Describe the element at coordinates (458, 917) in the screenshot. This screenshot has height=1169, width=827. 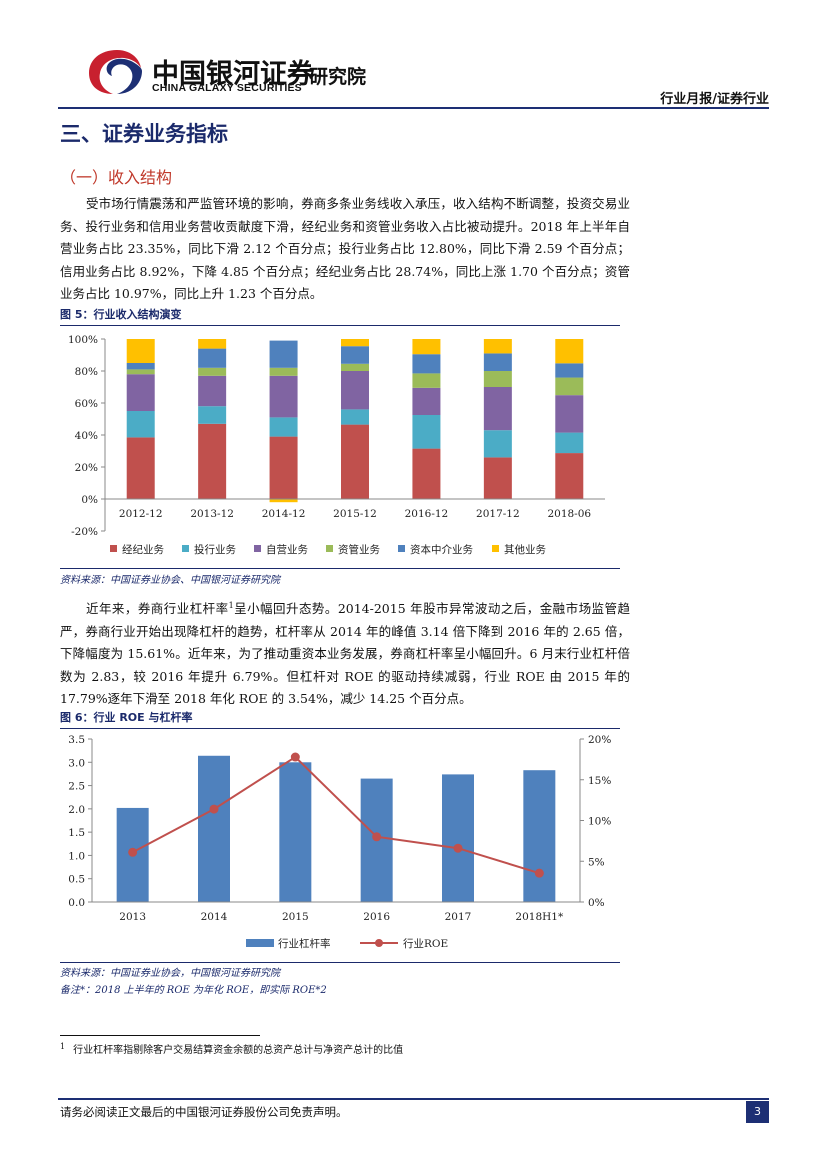
I see `x-tick-label: 2017` at that location.